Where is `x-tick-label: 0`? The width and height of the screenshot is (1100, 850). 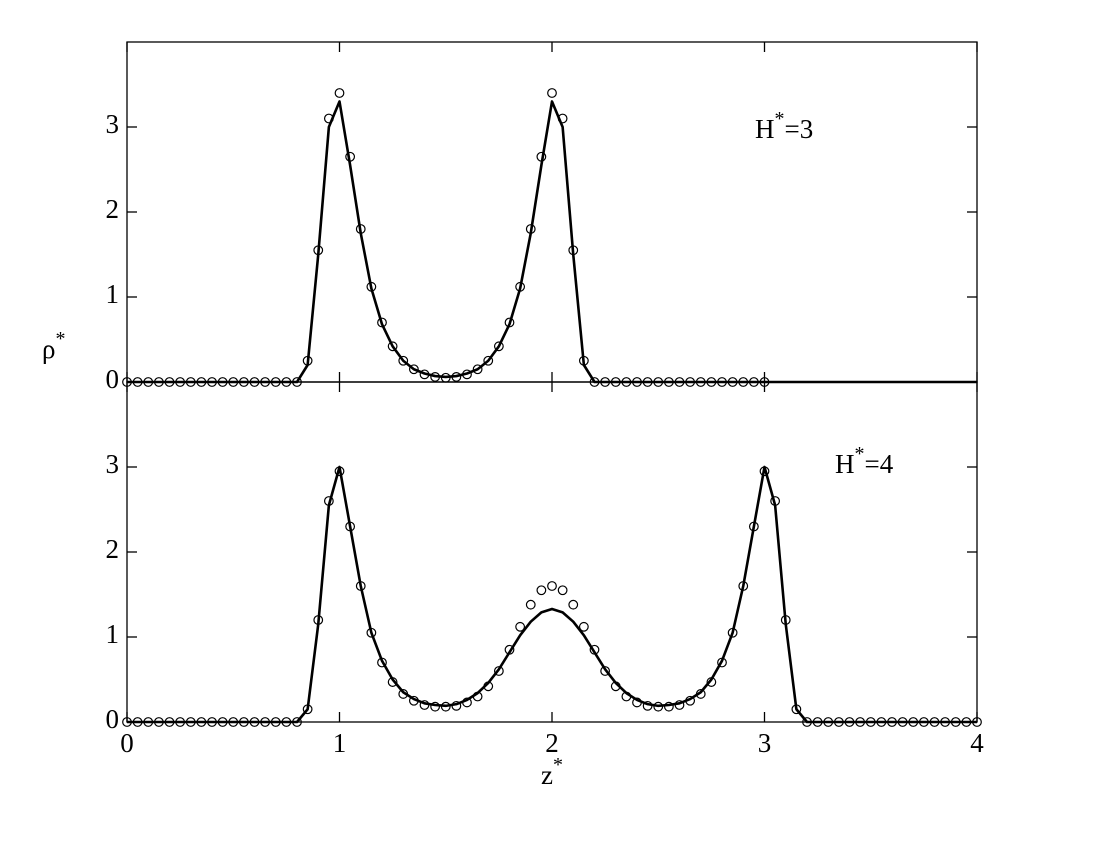
x-tick-label: 0 is located at coordinates (127, 743).